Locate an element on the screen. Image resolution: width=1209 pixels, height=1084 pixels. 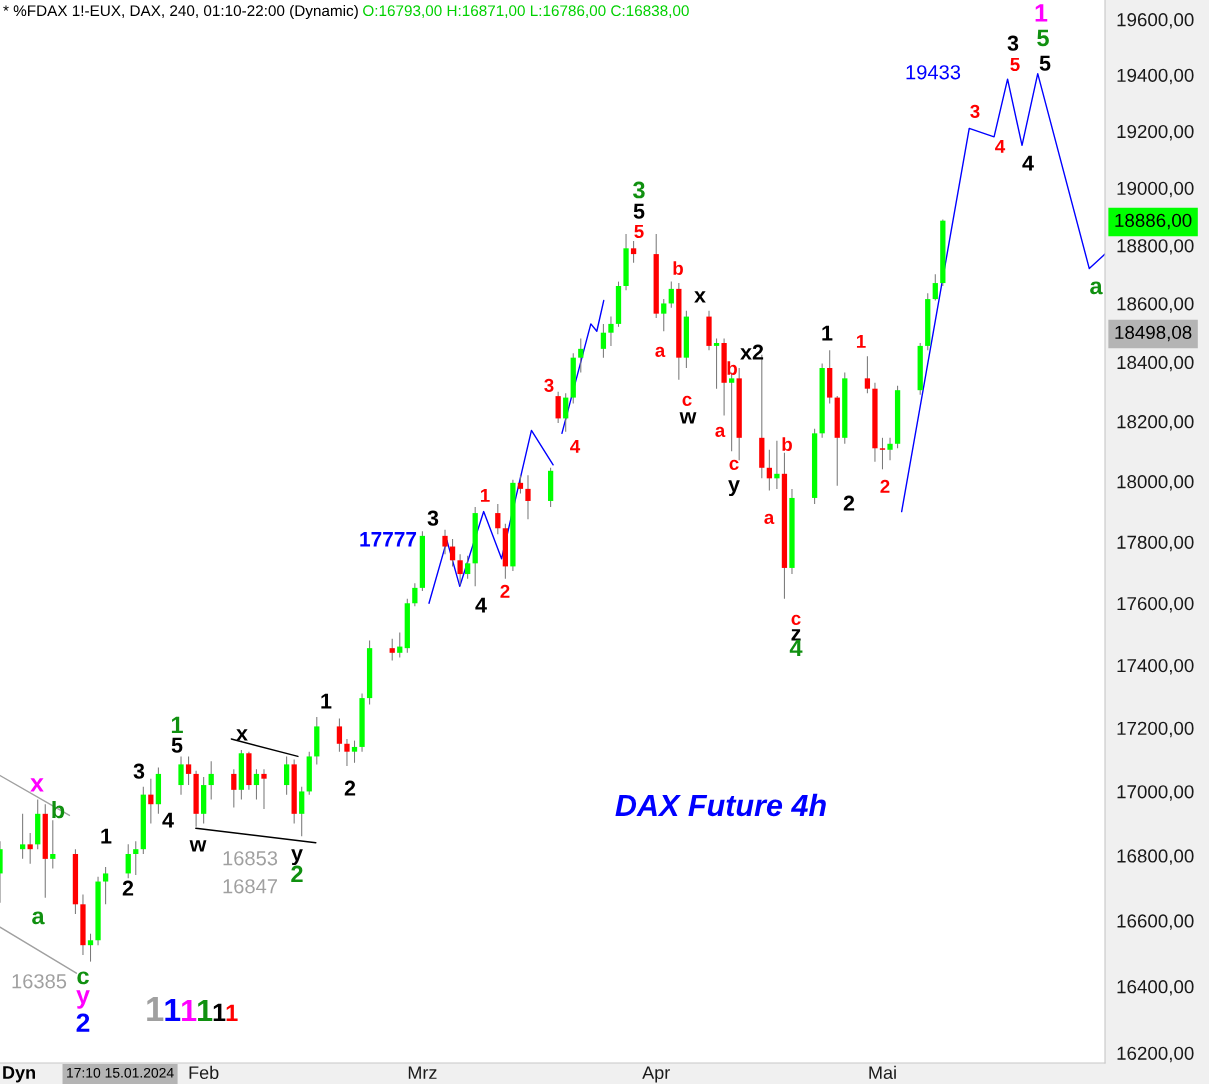
y-tick-label: 16800,00 is located at coordinates (1155, 857).